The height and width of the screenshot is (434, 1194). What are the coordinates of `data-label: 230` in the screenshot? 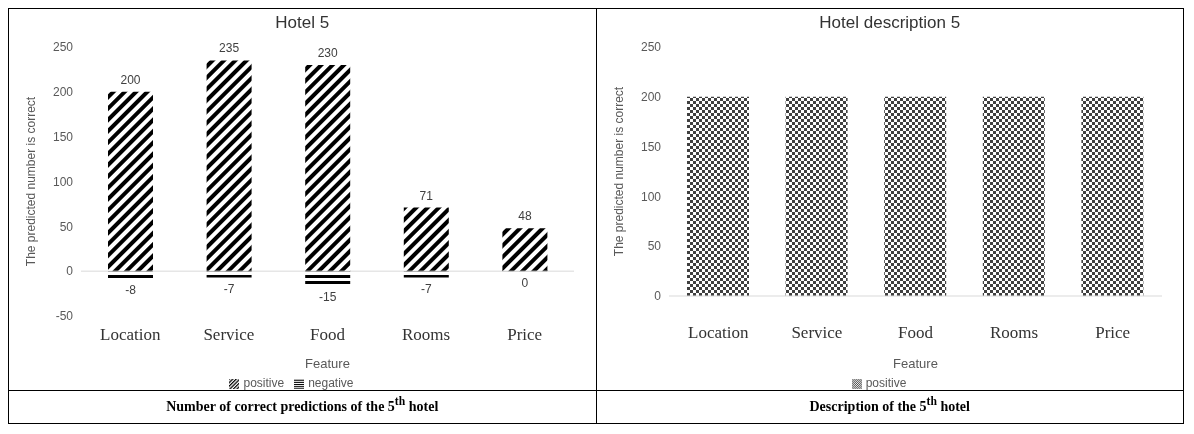 It's located at (328, 52).